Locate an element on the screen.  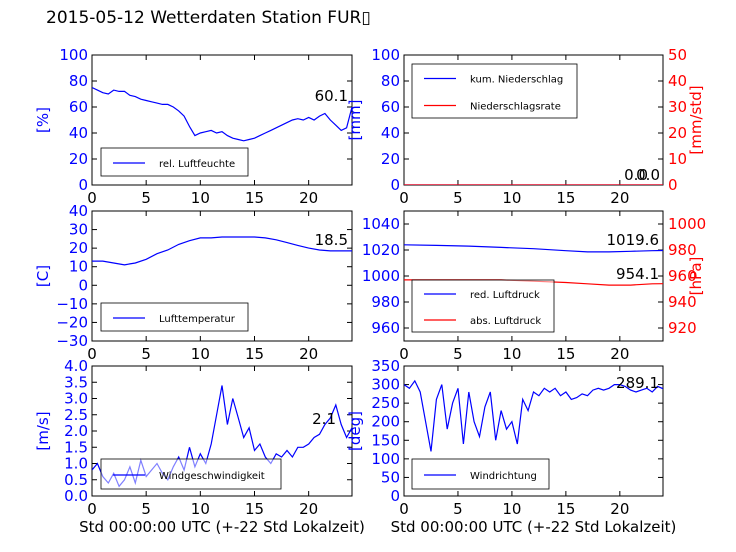
last-value-label: 2.1 is located at coordinates (324, 419).